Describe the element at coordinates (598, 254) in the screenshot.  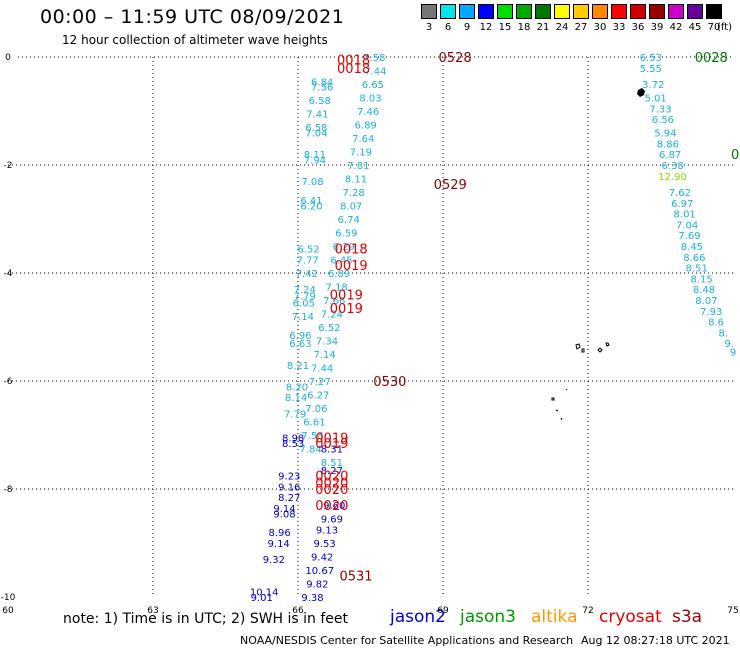
I see `coastline` at that location.